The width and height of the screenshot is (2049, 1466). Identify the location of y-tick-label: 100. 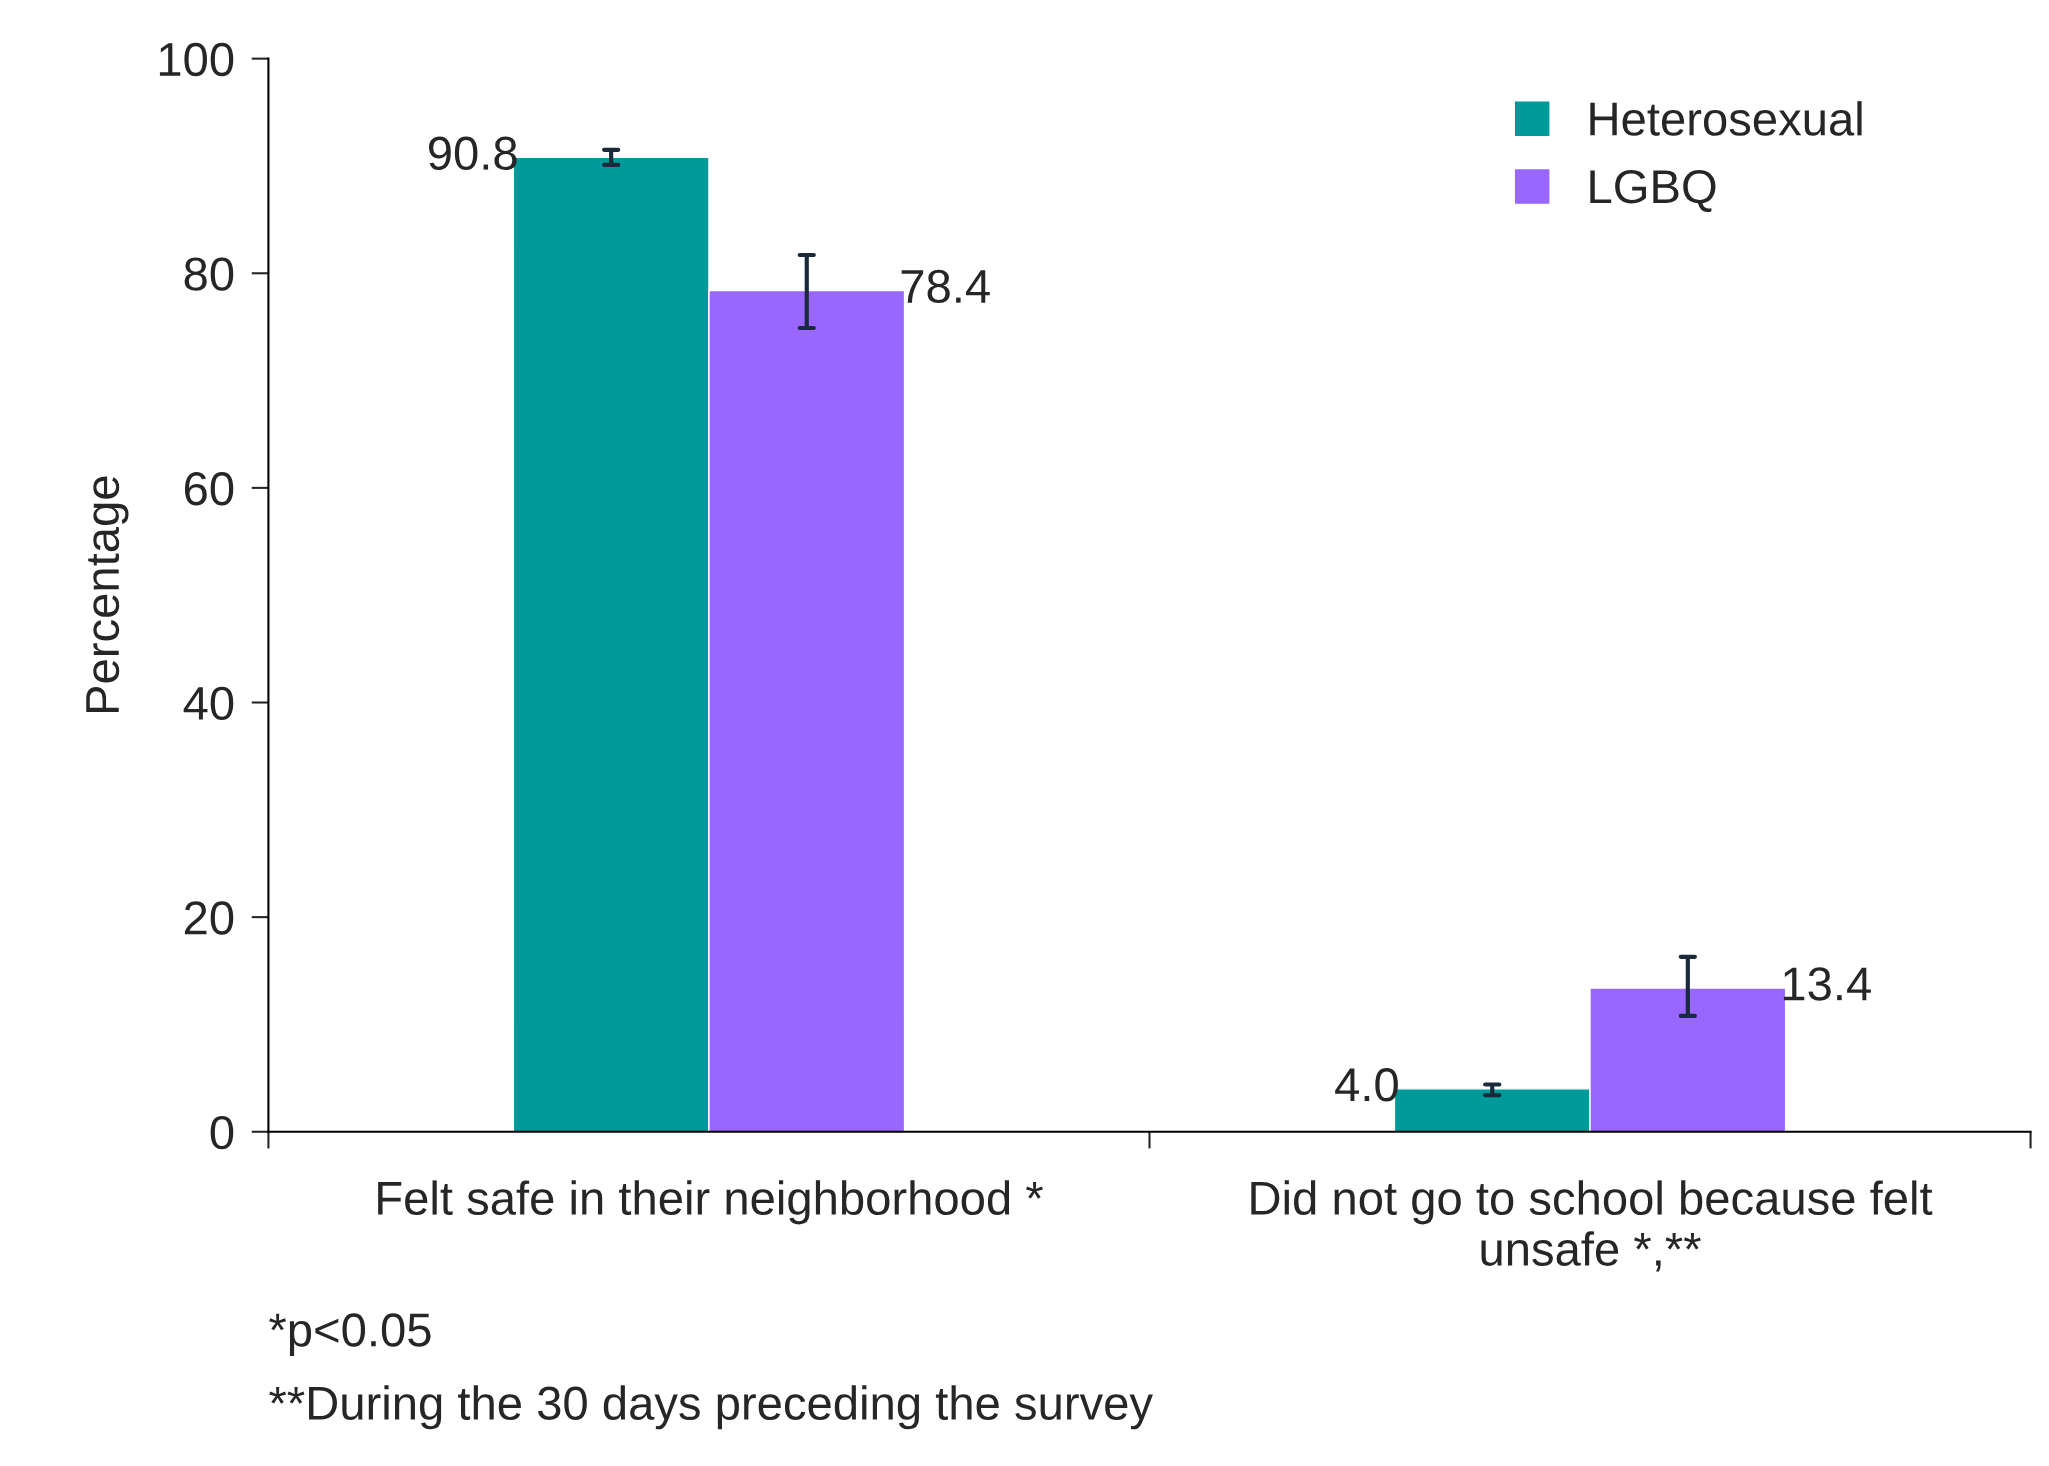
(196, 59).